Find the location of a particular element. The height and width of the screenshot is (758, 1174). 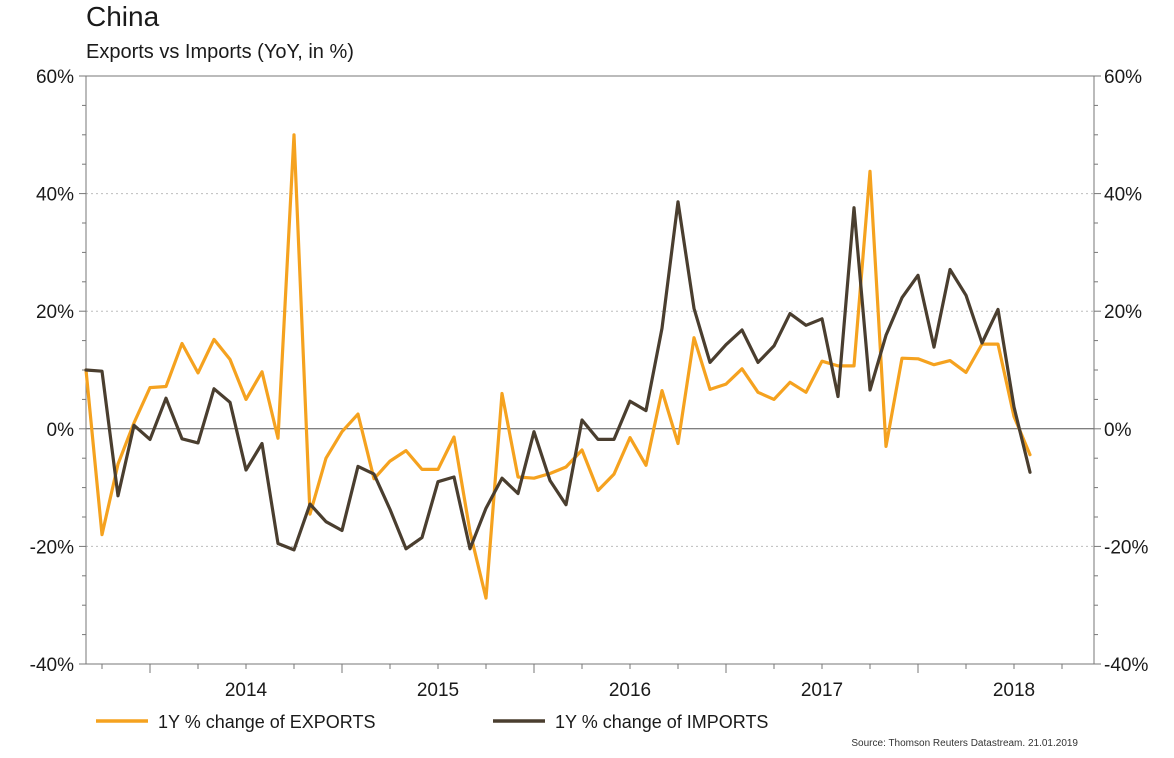

x-tick-label: 2017 is located at coordinates (822, 690).